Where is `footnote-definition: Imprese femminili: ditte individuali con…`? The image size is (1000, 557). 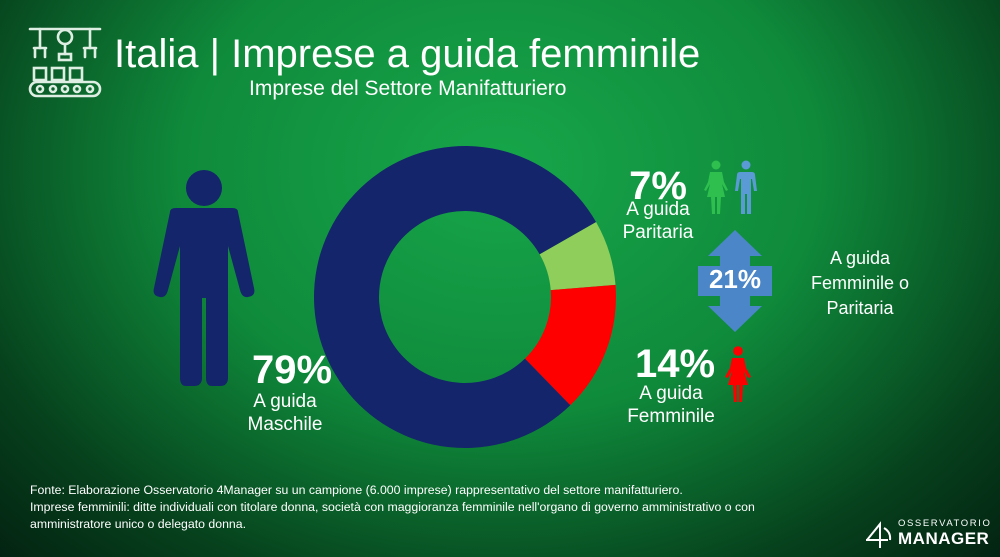
footnote-definition: Imprese femminili: ditte individuali con… is located at coordinates (392, 507).